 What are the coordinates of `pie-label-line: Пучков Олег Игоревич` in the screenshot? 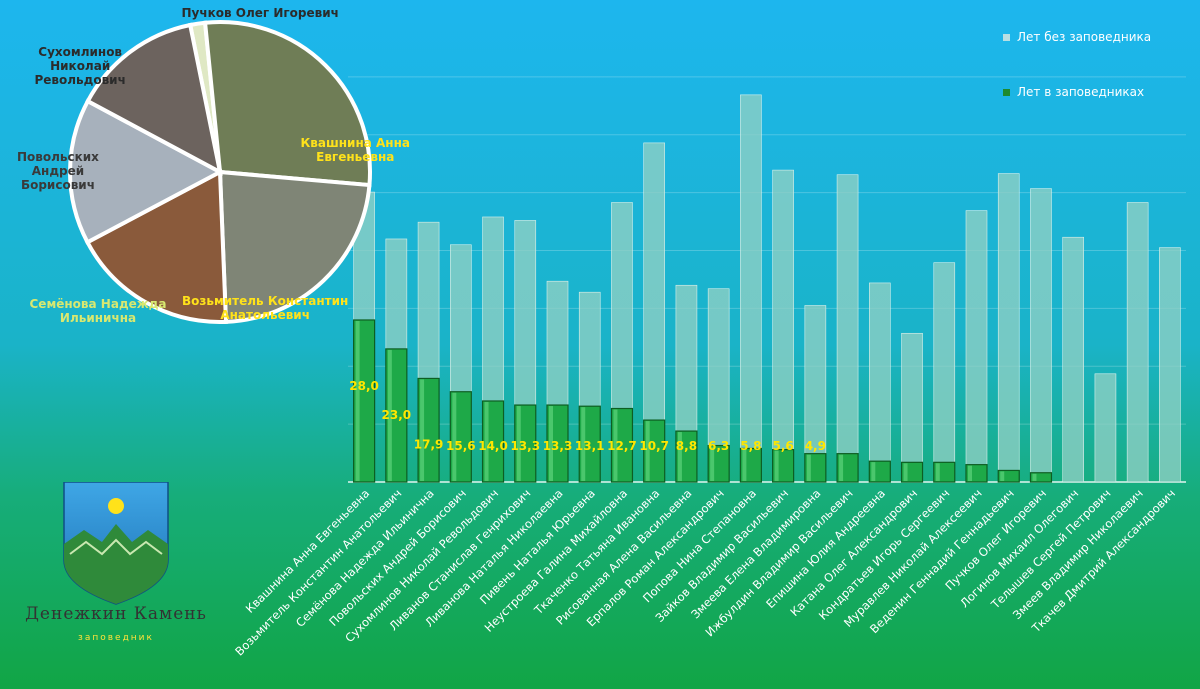 It's located at (260, 13).